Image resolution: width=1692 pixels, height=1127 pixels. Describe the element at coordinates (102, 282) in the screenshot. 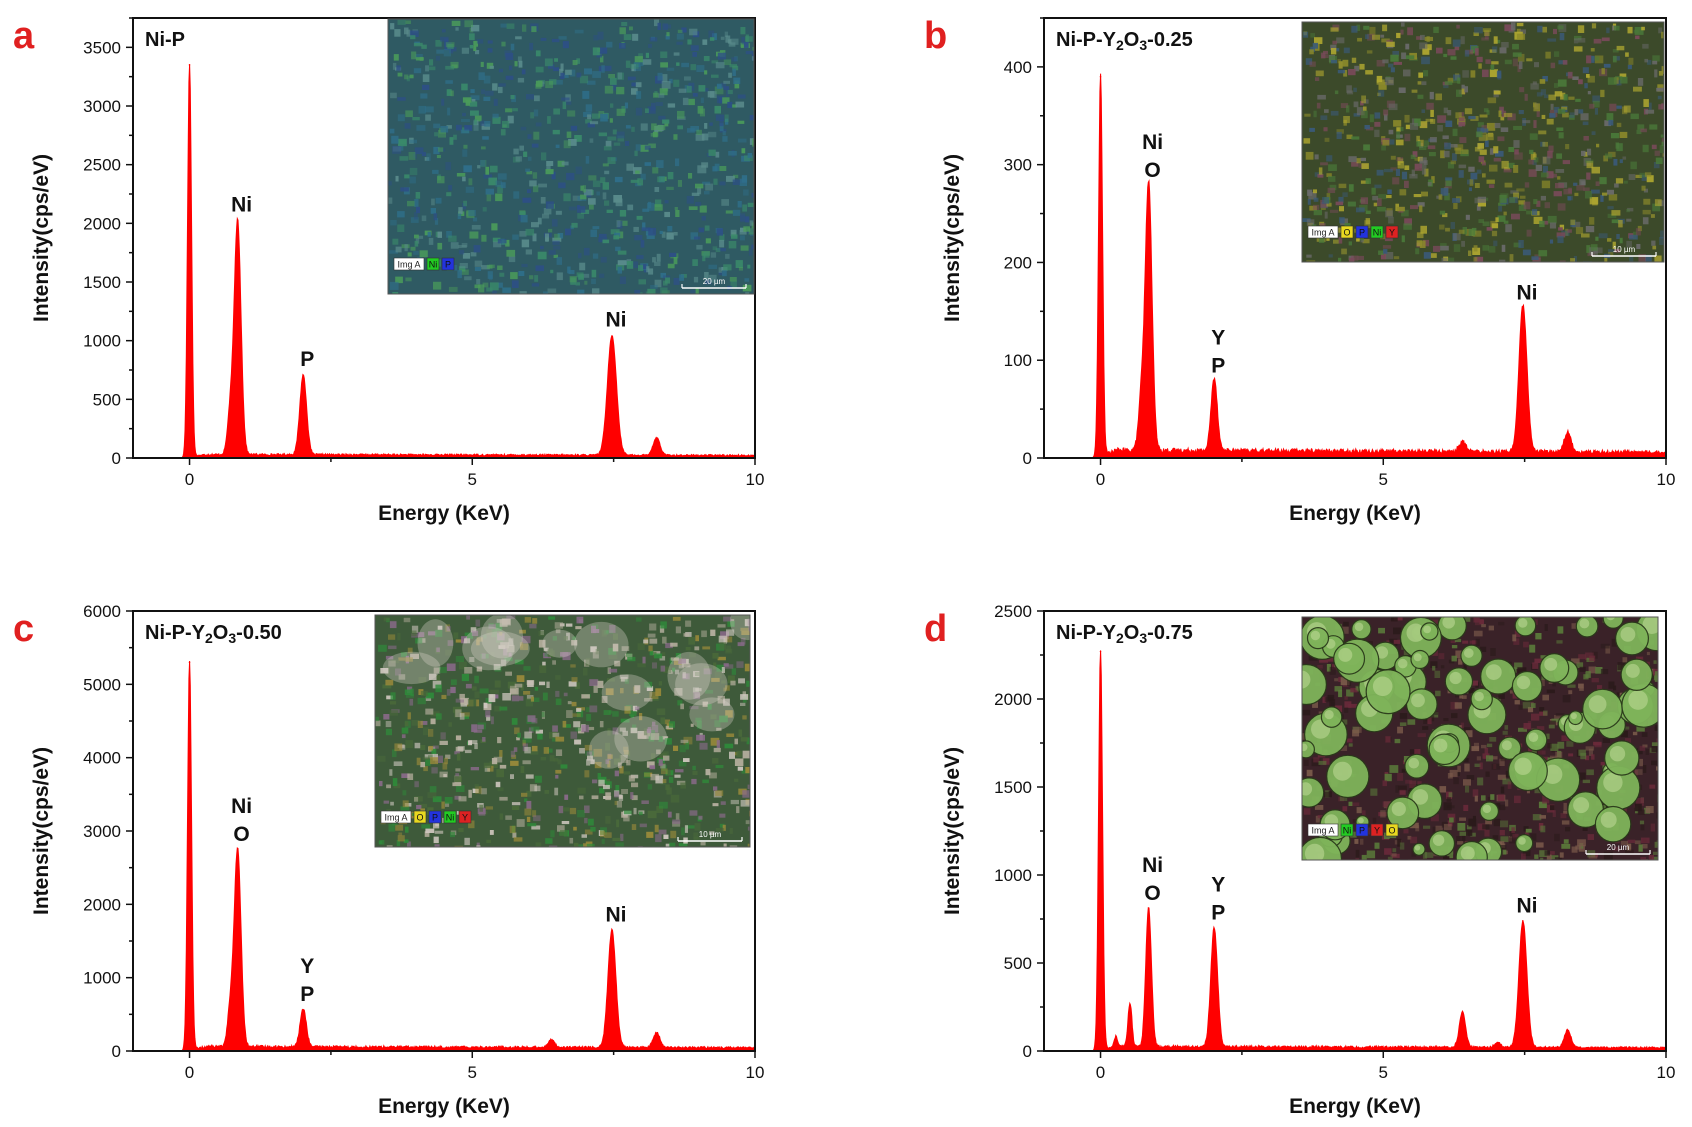

I see `y-tick-label: 1500` at that location.